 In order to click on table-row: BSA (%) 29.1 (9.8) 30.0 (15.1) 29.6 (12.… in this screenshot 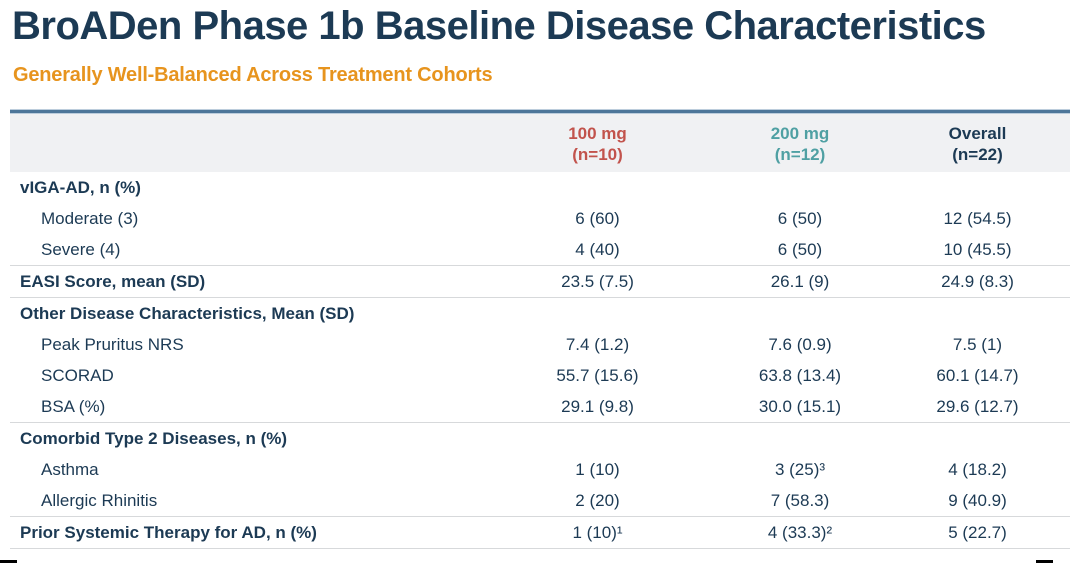, I will do `click(540, 407)`.